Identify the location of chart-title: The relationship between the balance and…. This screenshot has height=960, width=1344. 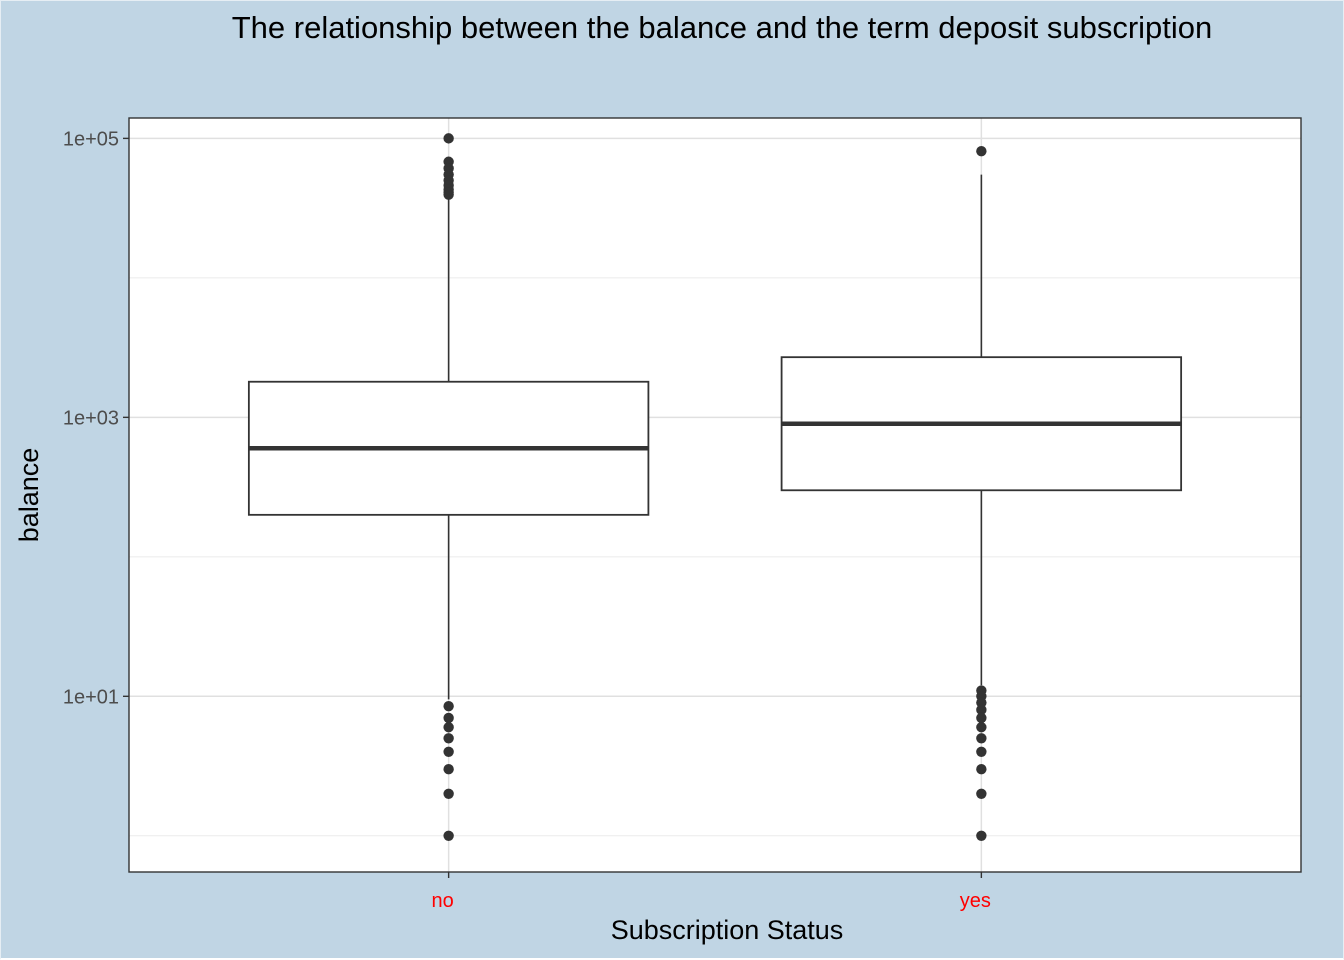
(722, 27).